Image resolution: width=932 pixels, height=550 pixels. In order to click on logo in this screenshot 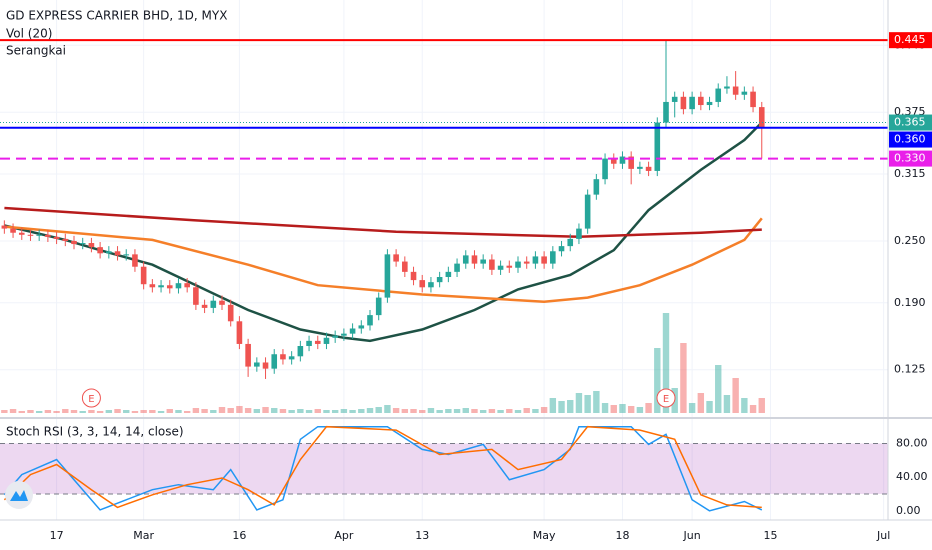, I will do `click(19, 495)`.